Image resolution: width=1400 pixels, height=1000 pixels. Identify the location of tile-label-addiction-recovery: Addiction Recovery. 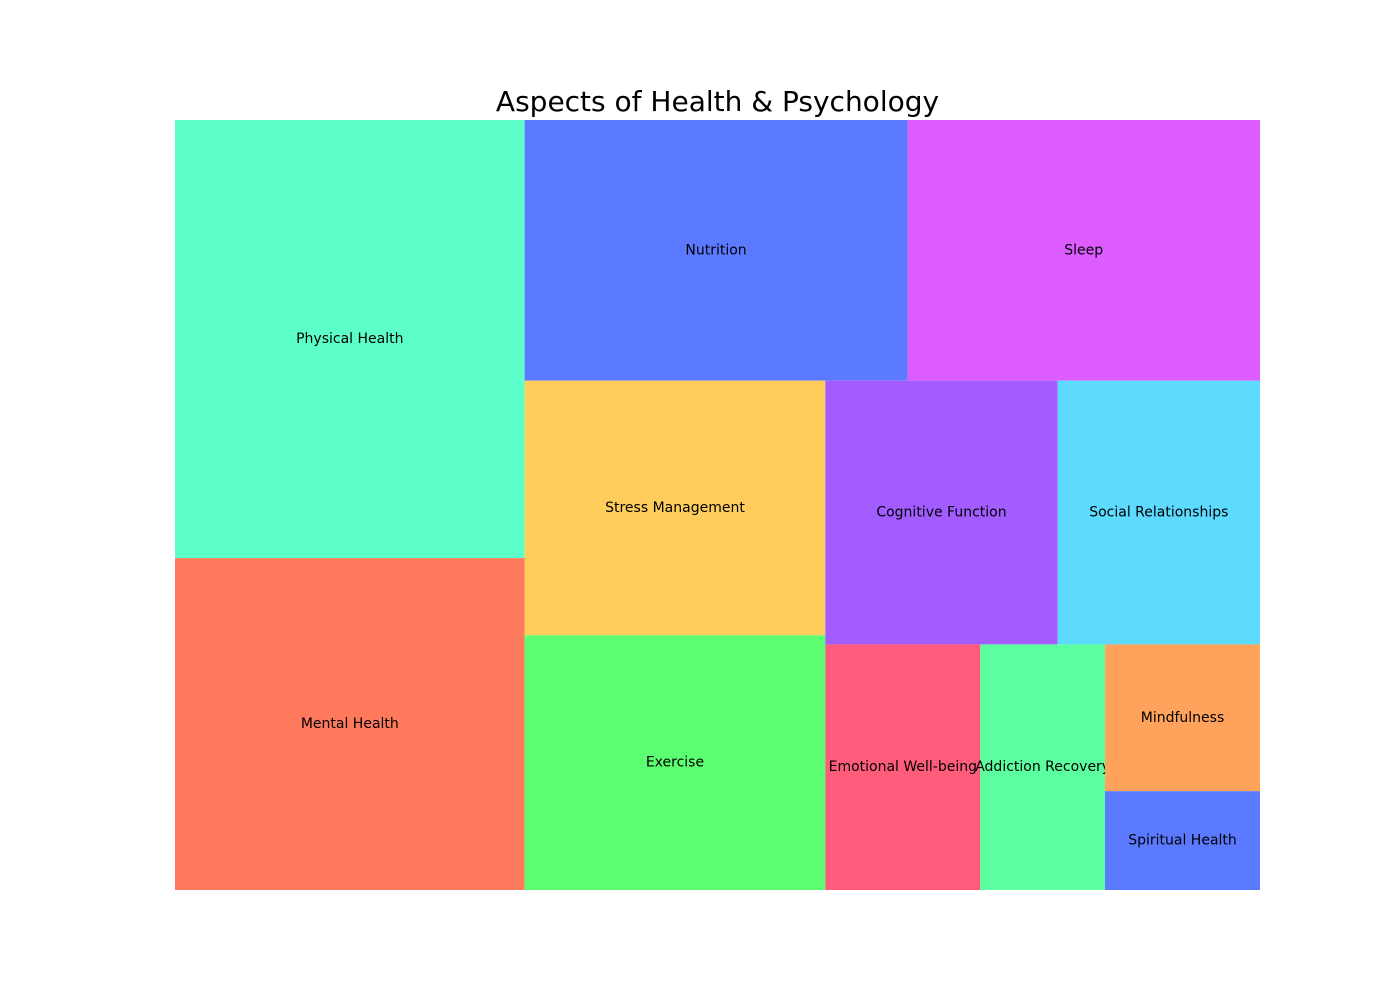
(1042, 767).